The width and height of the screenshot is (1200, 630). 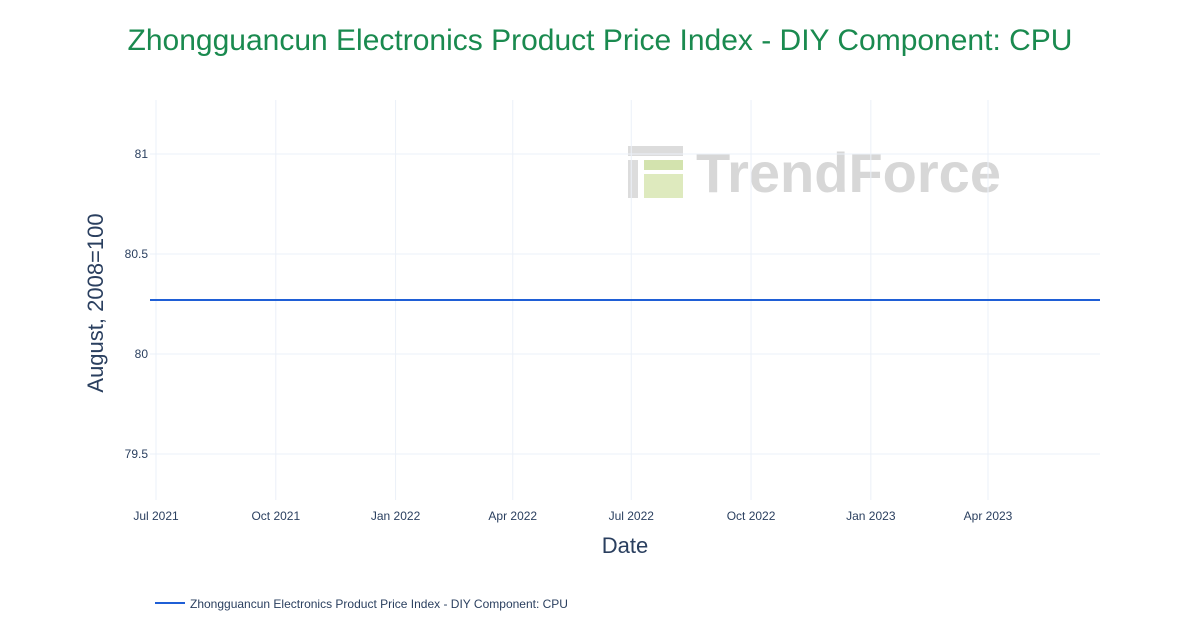 I want to click on x-tick-label: Jul 2021, so click(x=156, y=516).